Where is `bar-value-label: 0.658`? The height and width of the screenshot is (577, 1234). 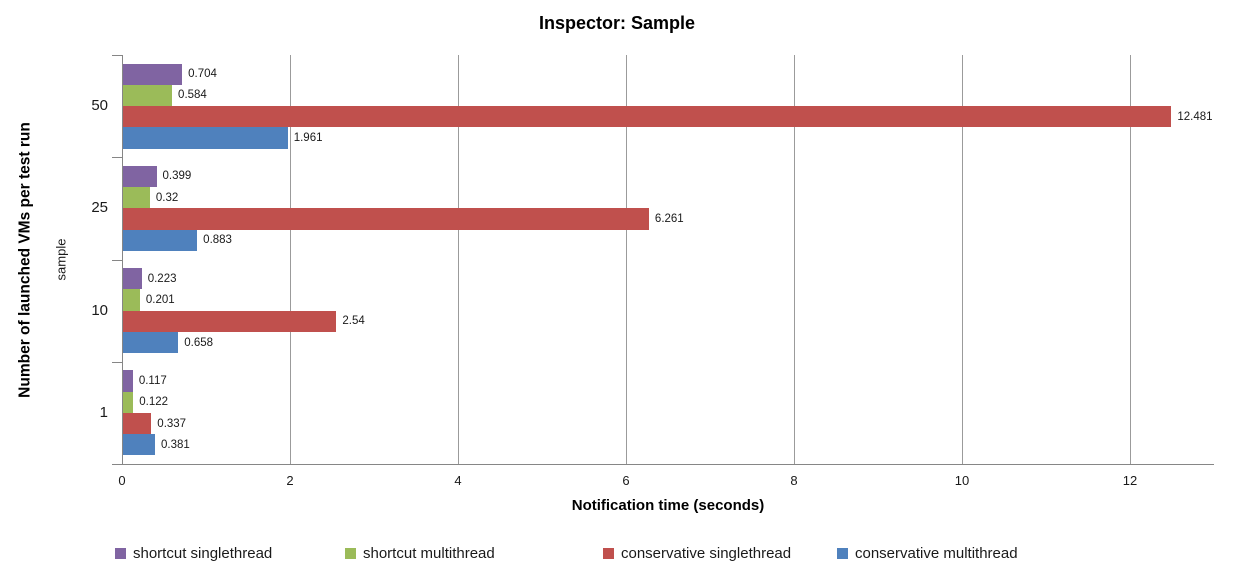 bar-value-label: 0.658 is located at coordinates (199, 342).